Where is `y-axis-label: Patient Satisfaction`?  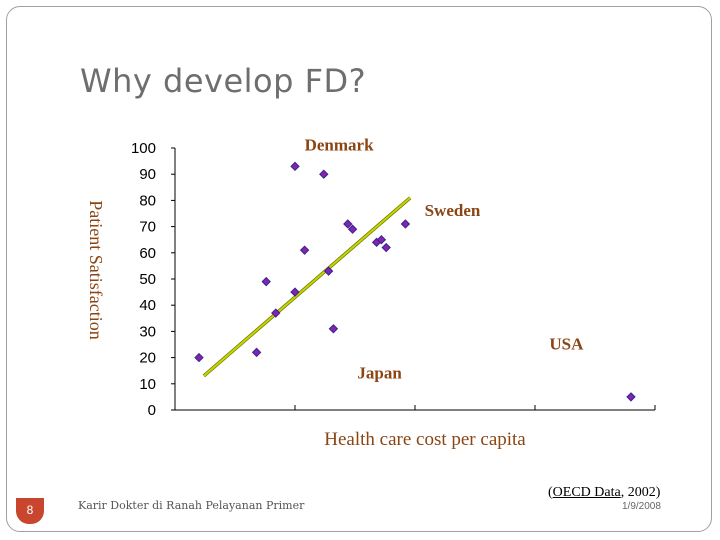
y-axis-label: Patient Satisfaction is located at coordinates (96, 269).